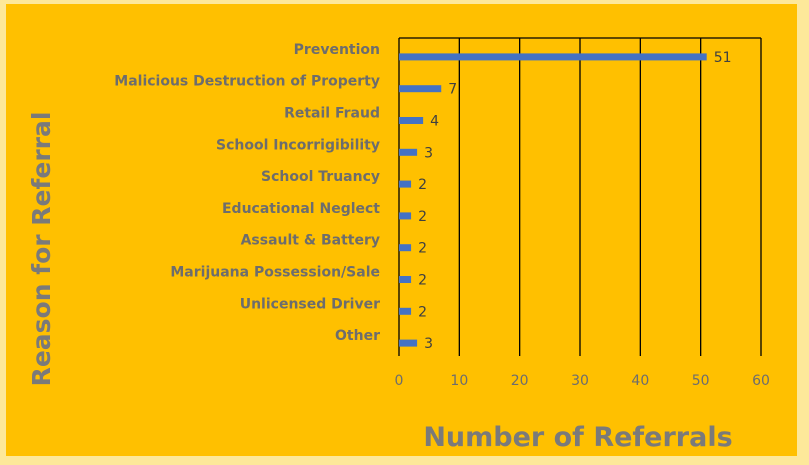 The height and width of the screenshot is (465, 809). What do you see at coordinates (640, 381) in the screenshot?
I see `x-tick-label: 40` at bounding box center [640, 381].